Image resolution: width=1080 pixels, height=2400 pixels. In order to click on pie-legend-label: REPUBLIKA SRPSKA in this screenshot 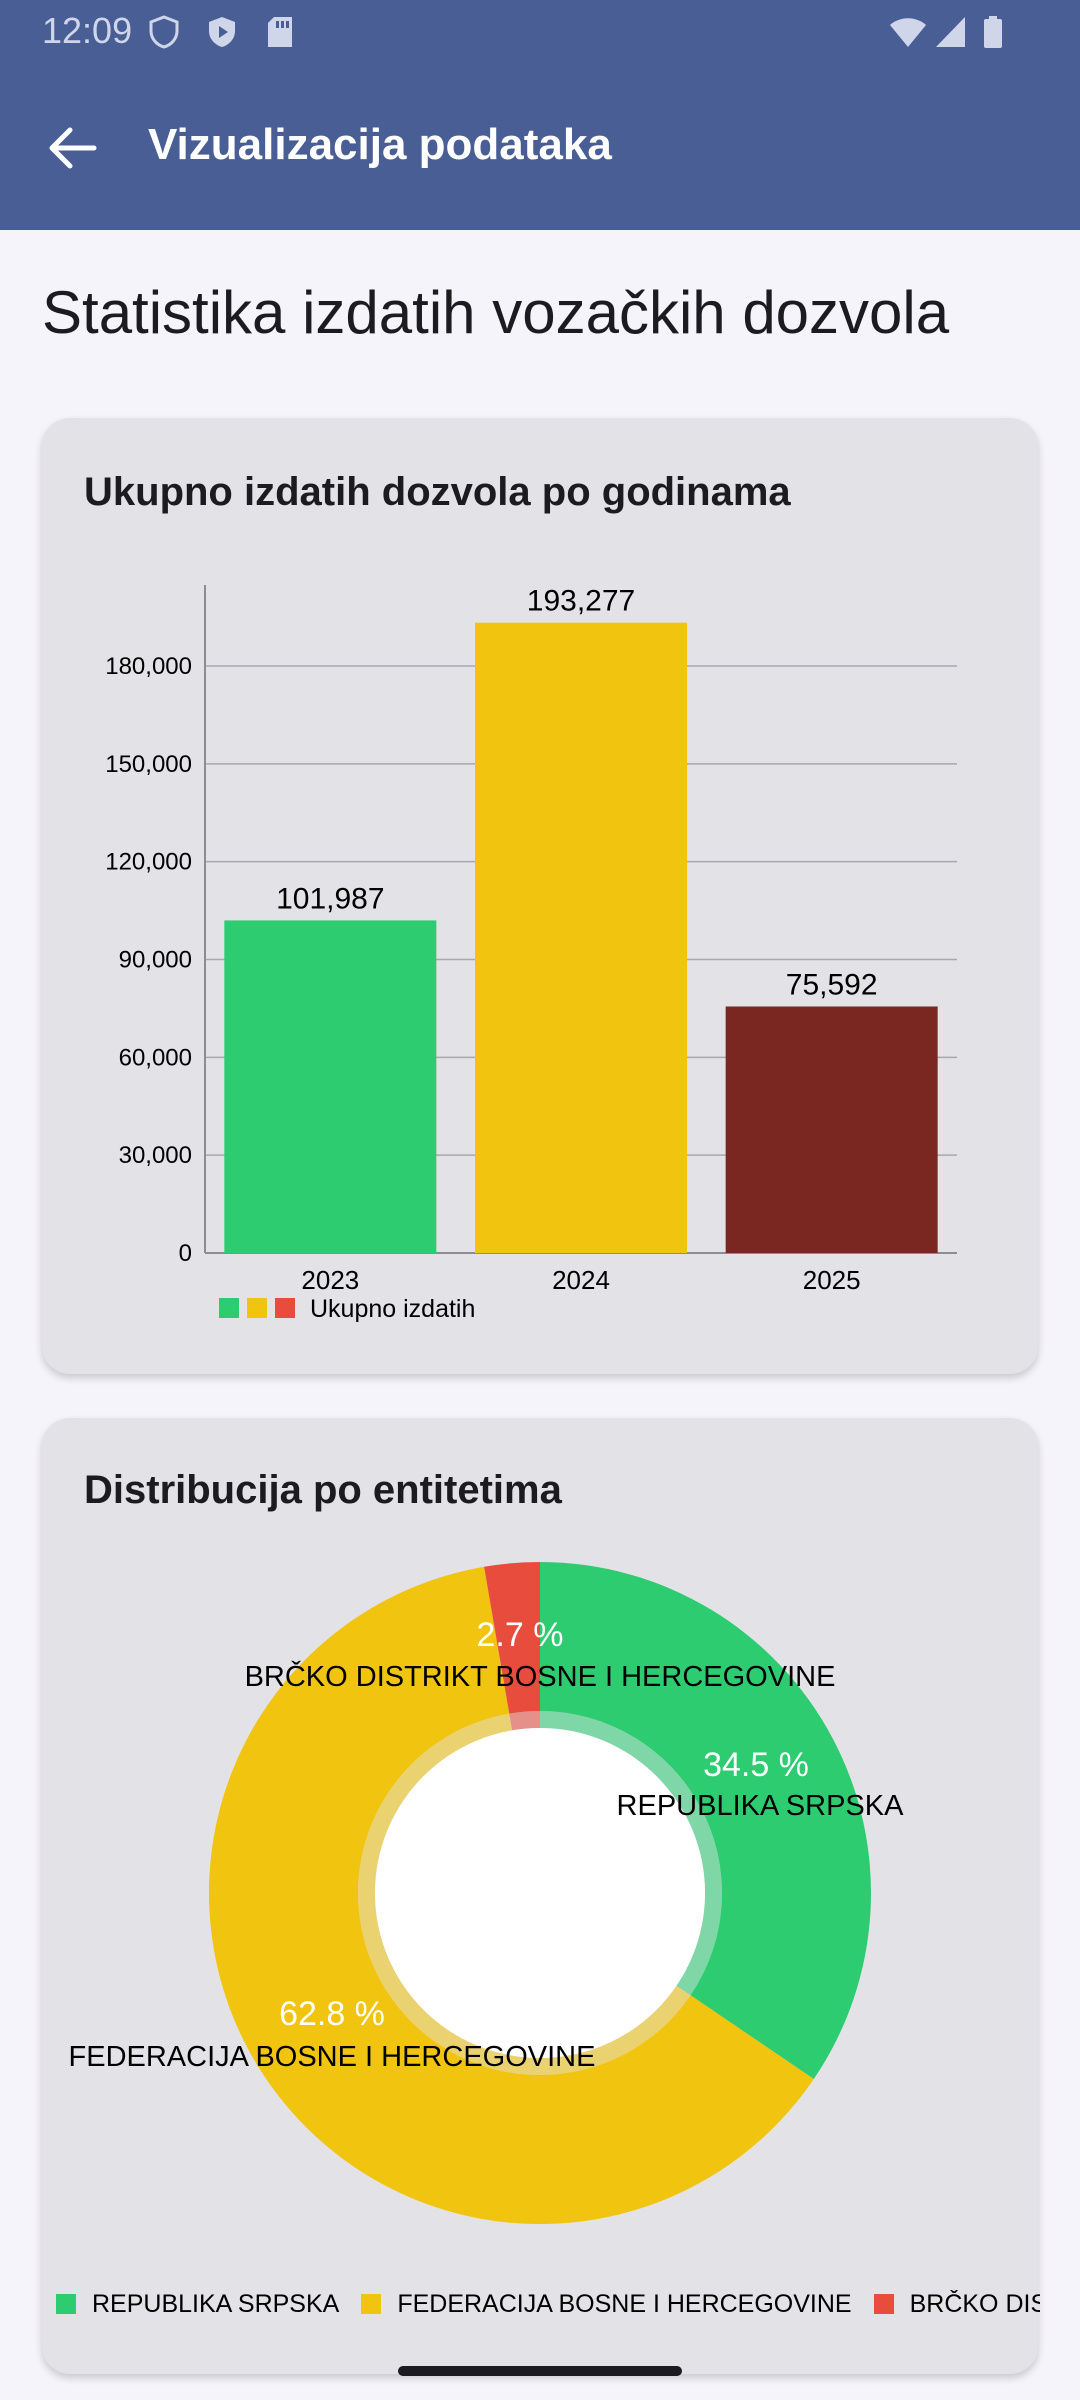, I will do `click(215, 2304)`.